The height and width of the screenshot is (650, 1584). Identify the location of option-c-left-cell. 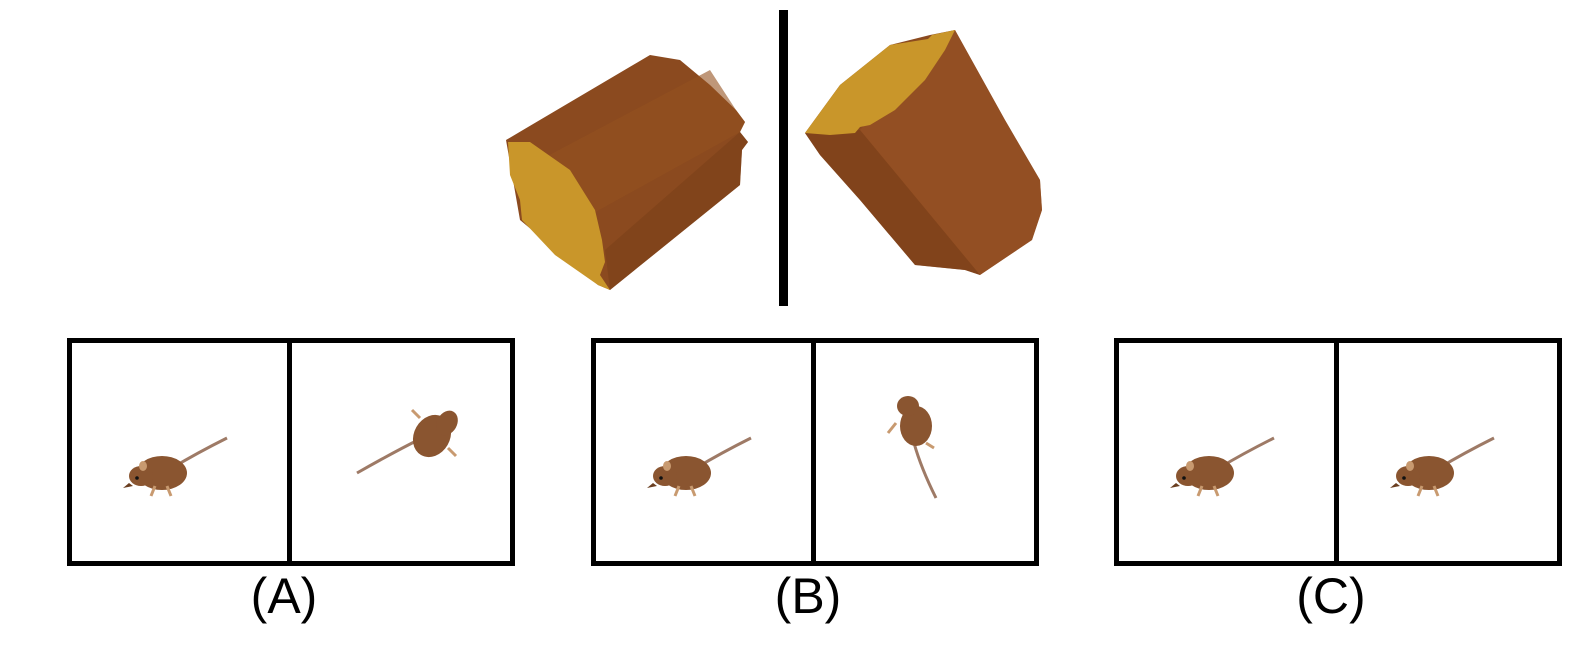
(1226, 452).